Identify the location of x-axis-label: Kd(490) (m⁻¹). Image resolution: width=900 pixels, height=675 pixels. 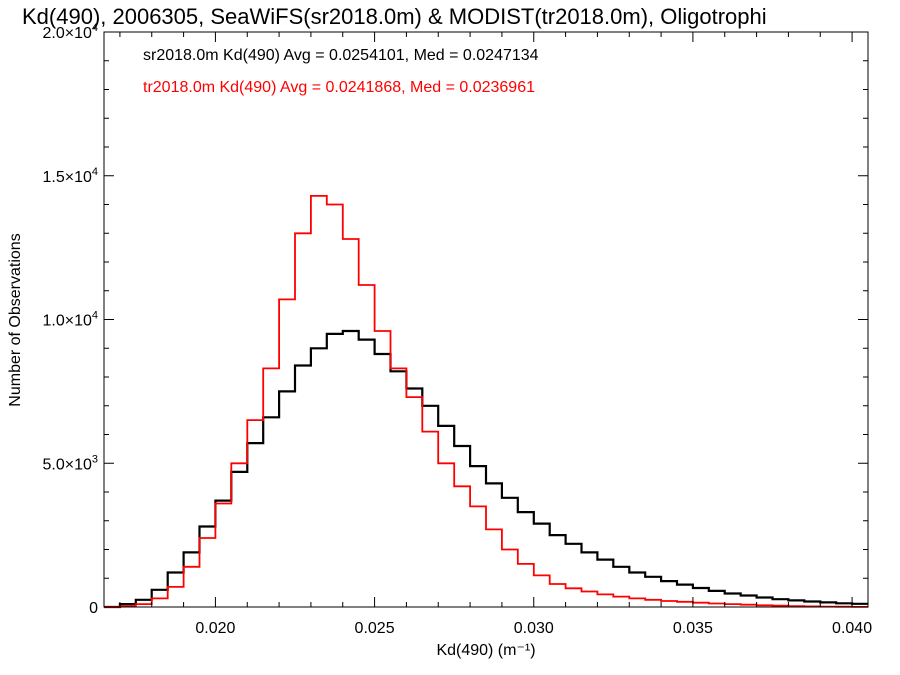
(485, 650).